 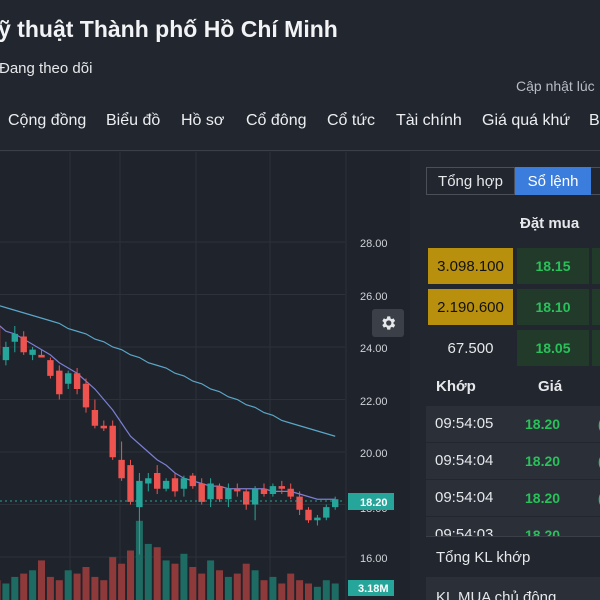 What do you see at coordinates (513, 588) in the screenshot?
I see `active-buy-row: KL MUA chủ động` at bounding box center [513, 588].